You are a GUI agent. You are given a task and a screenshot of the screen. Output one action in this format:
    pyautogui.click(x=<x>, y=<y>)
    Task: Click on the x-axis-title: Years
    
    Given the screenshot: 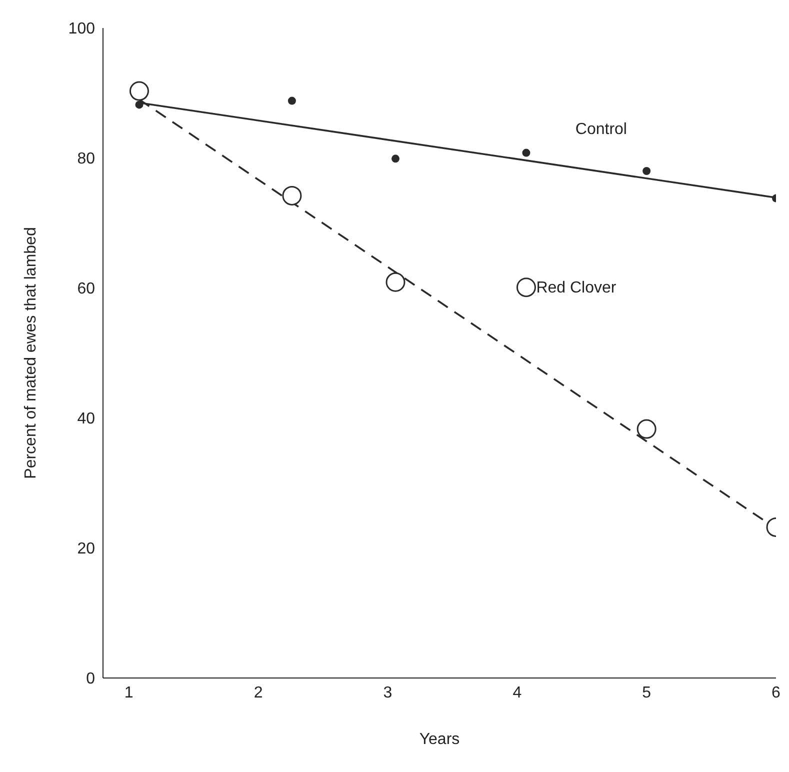 What is the action you would take?
    pyautogui.click(x=439, y=739)
    